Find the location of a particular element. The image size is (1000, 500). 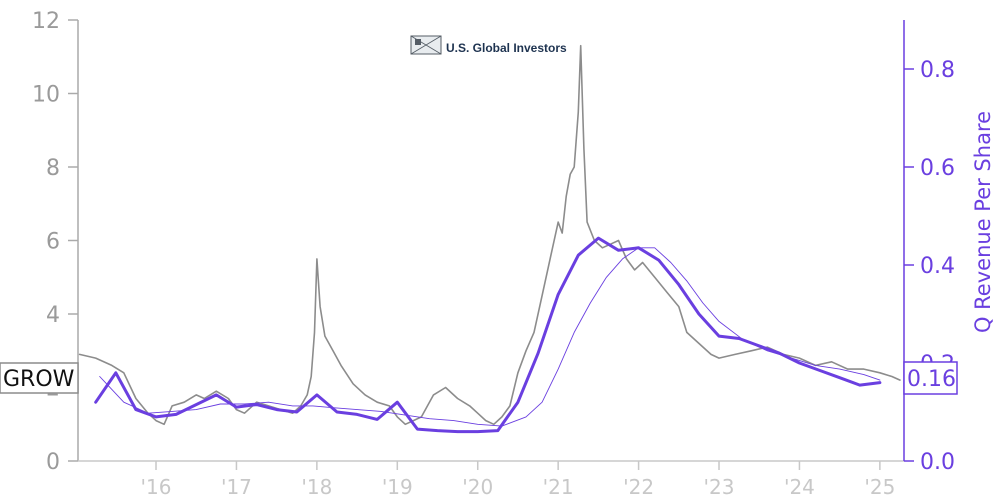

right-axis-title: Q Revenue Per Share is located at coordinates (983, 222).